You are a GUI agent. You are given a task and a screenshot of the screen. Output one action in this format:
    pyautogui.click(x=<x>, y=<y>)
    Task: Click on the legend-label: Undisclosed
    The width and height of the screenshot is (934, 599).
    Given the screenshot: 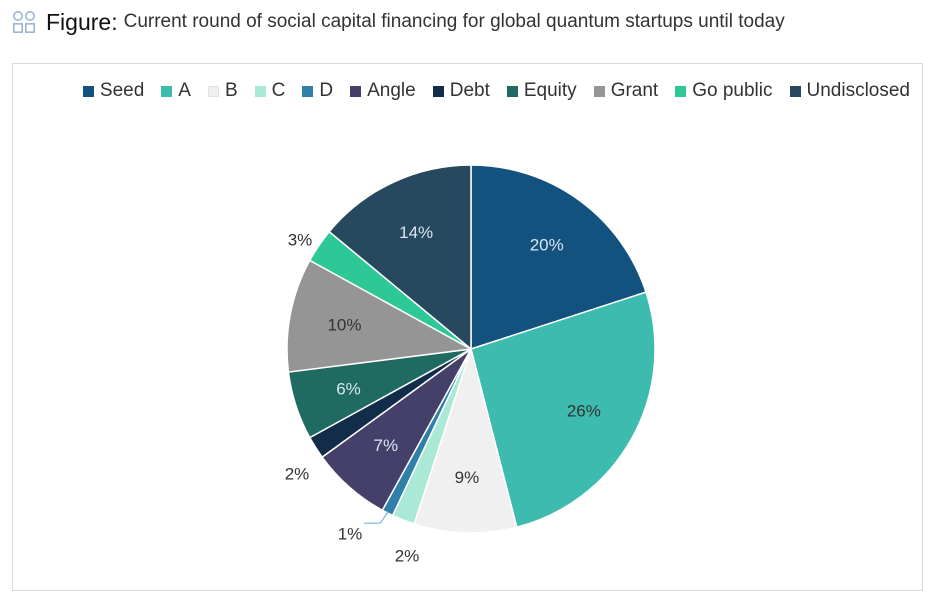 What is the action you would take?
    pyautogui.click(x=858, y=90)
    